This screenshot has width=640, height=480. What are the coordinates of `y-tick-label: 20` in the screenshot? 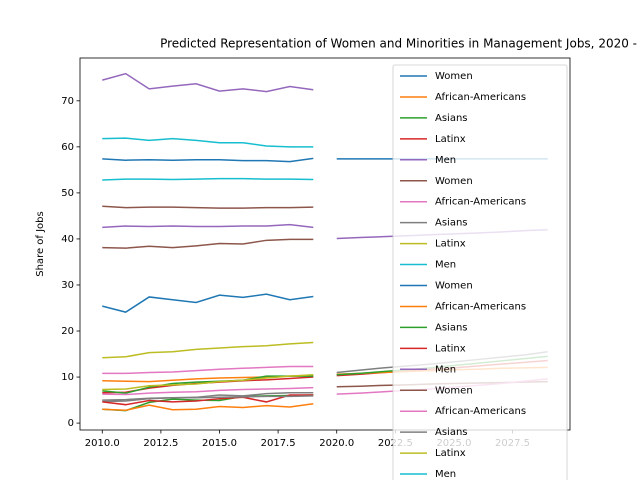 It's located at (67, 331).